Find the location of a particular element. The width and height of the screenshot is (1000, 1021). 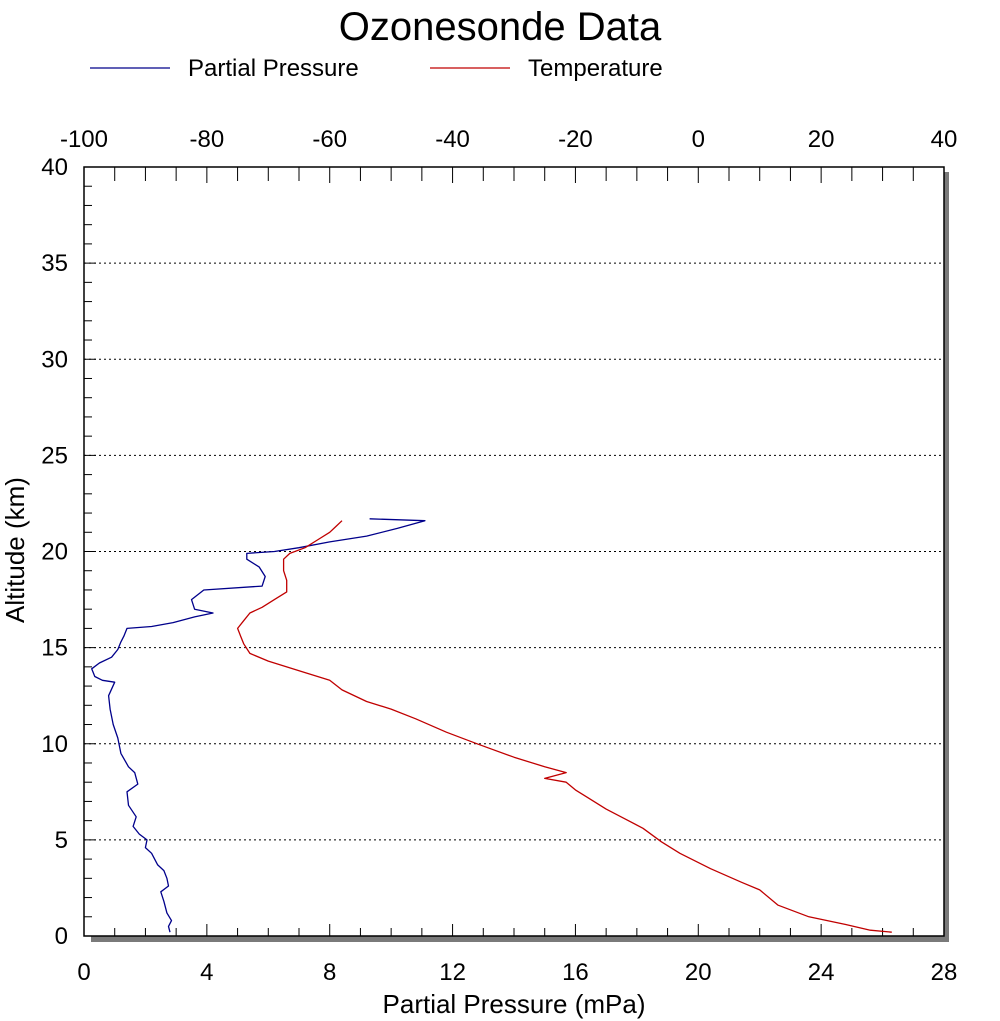

x-top-tick-label: -40 is located at coordinates (452, 139).